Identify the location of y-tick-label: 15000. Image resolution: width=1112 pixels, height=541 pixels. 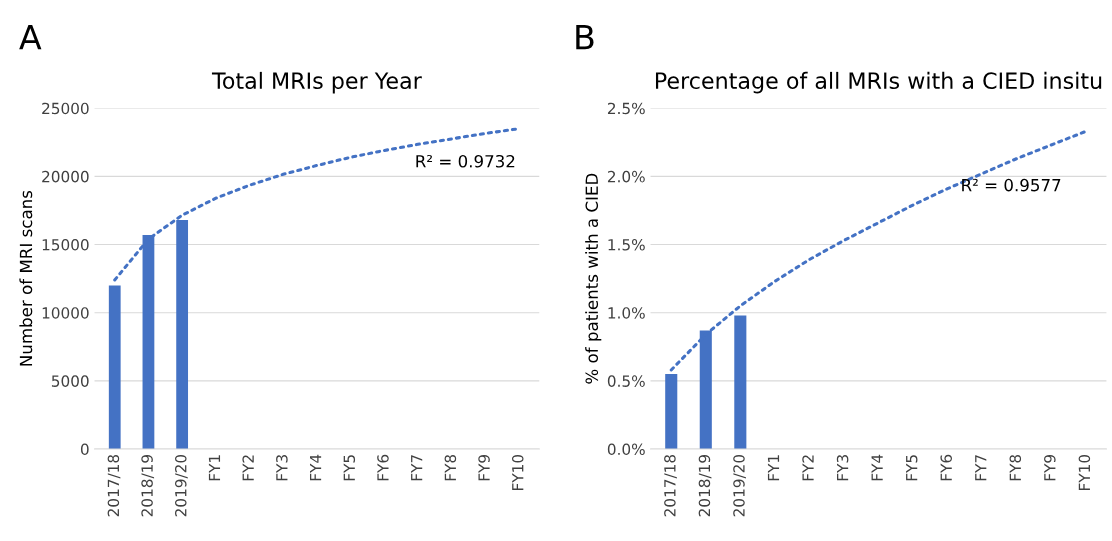
(65, 245).